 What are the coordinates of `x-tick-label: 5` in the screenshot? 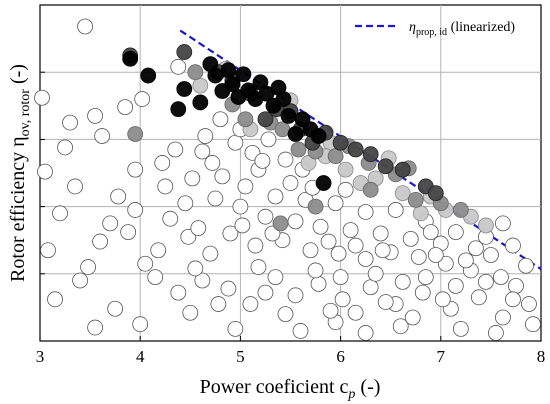 It's located at (240, 356).